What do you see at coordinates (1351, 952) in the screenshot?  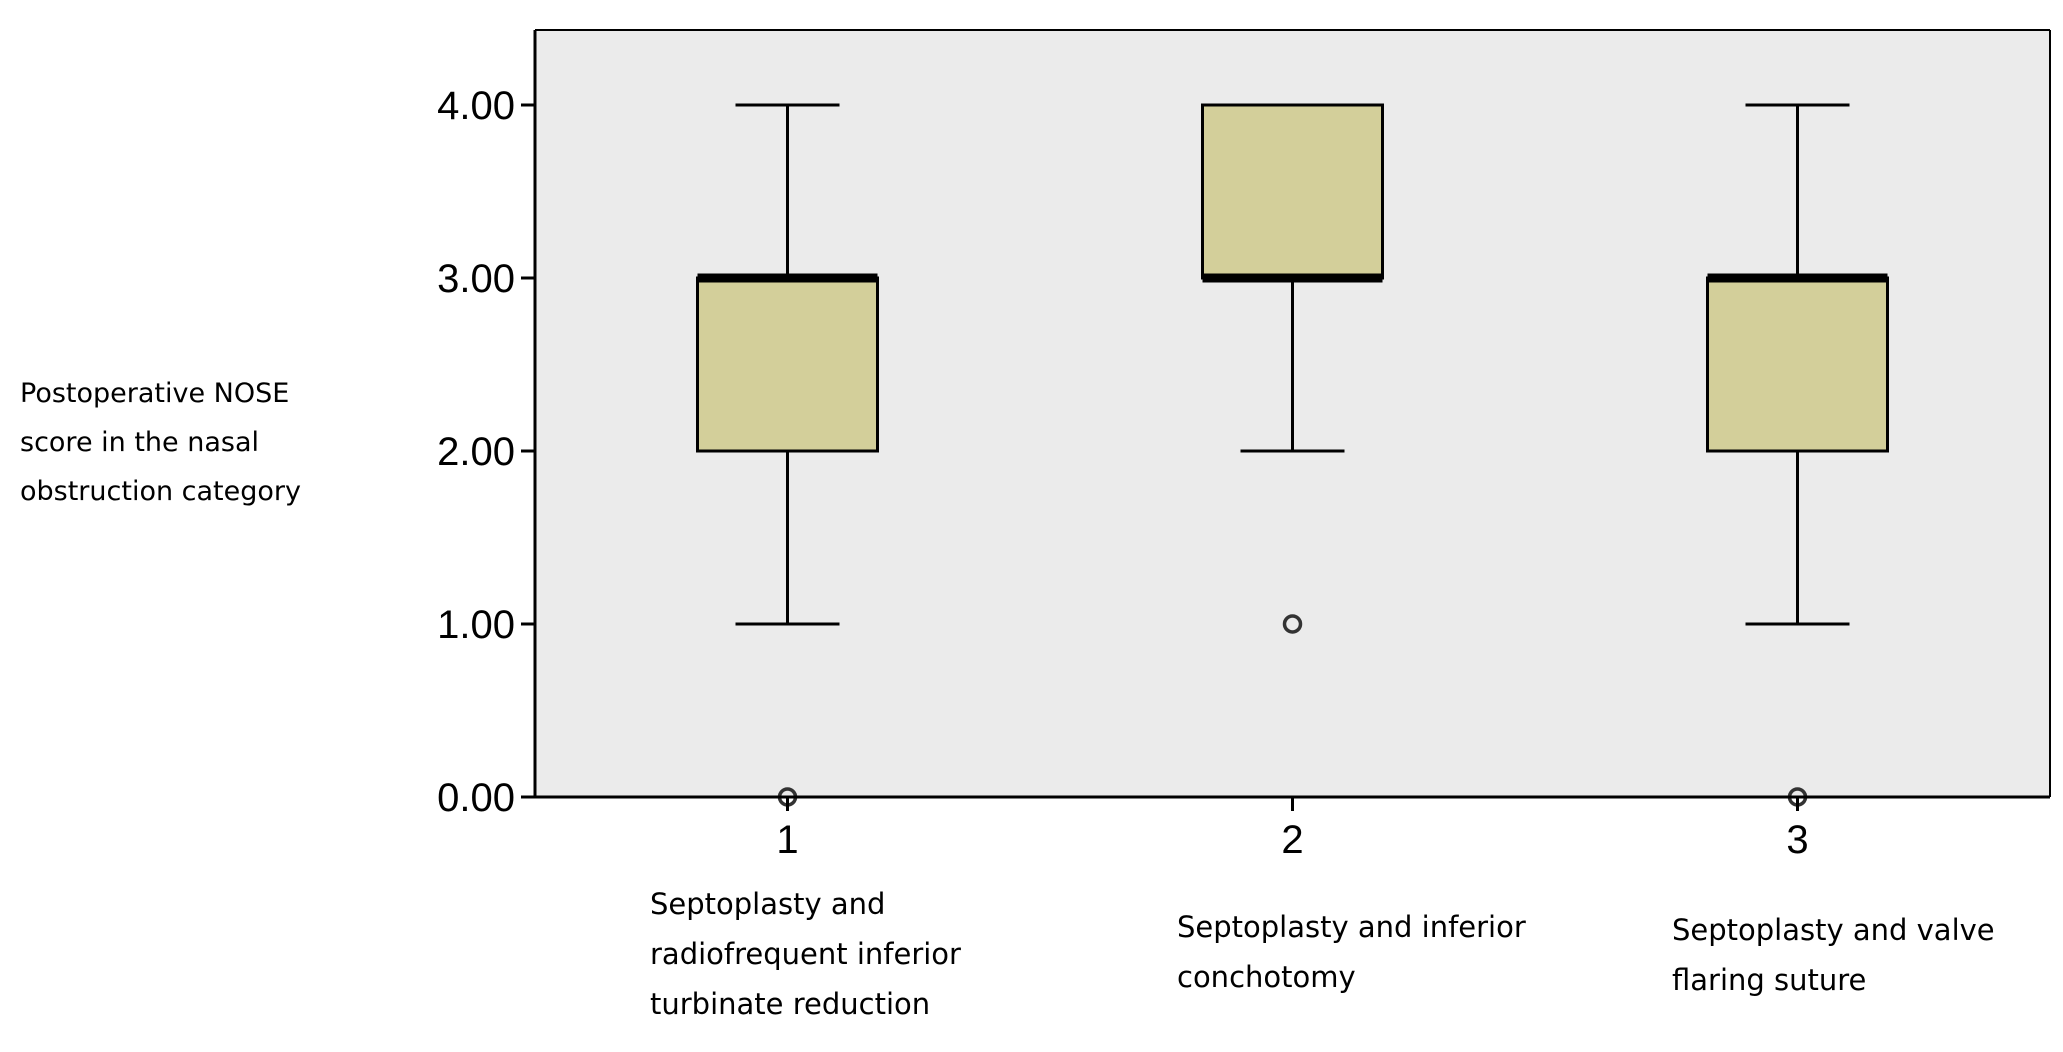 I see `category-label-2: Septoplasty and inferior conchotomy` at bounding box center [1351, 952].